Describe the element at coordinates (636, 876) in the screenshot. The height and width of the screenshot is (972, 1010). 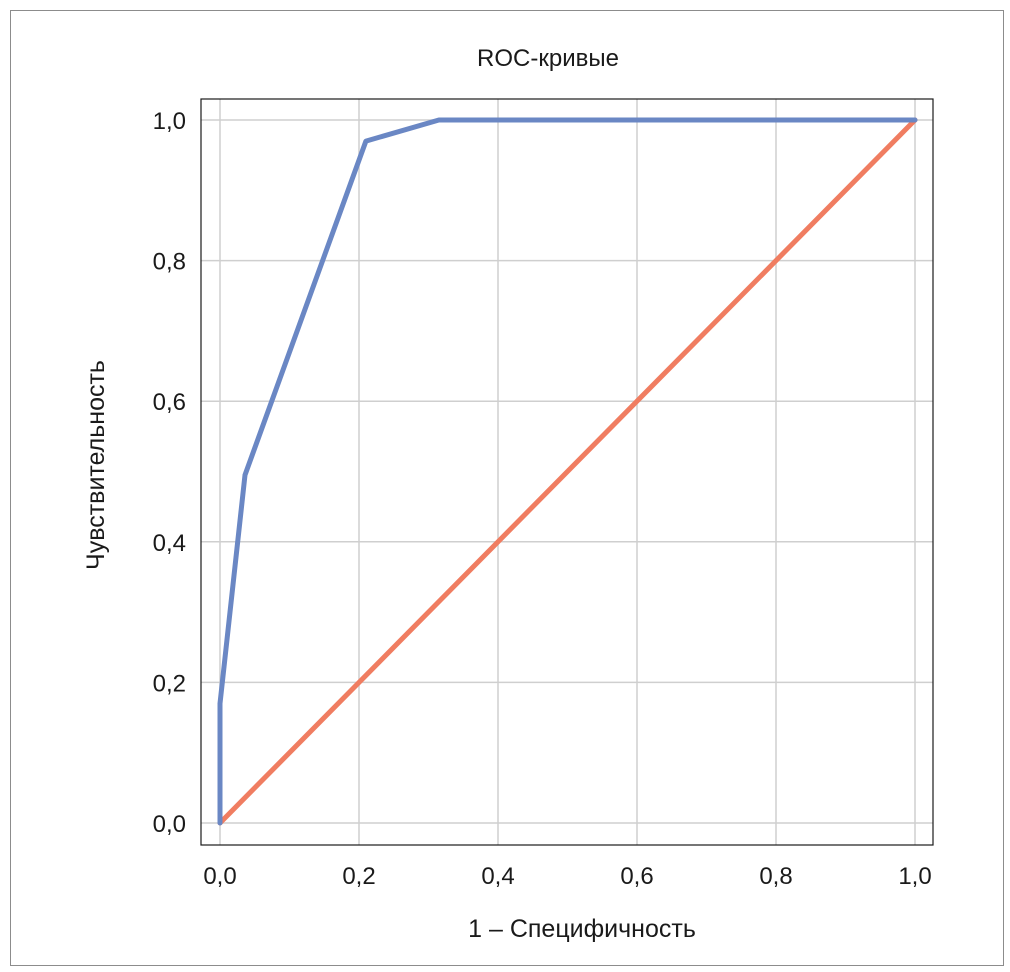
I see `x-tick-label: 0,6` at that location.